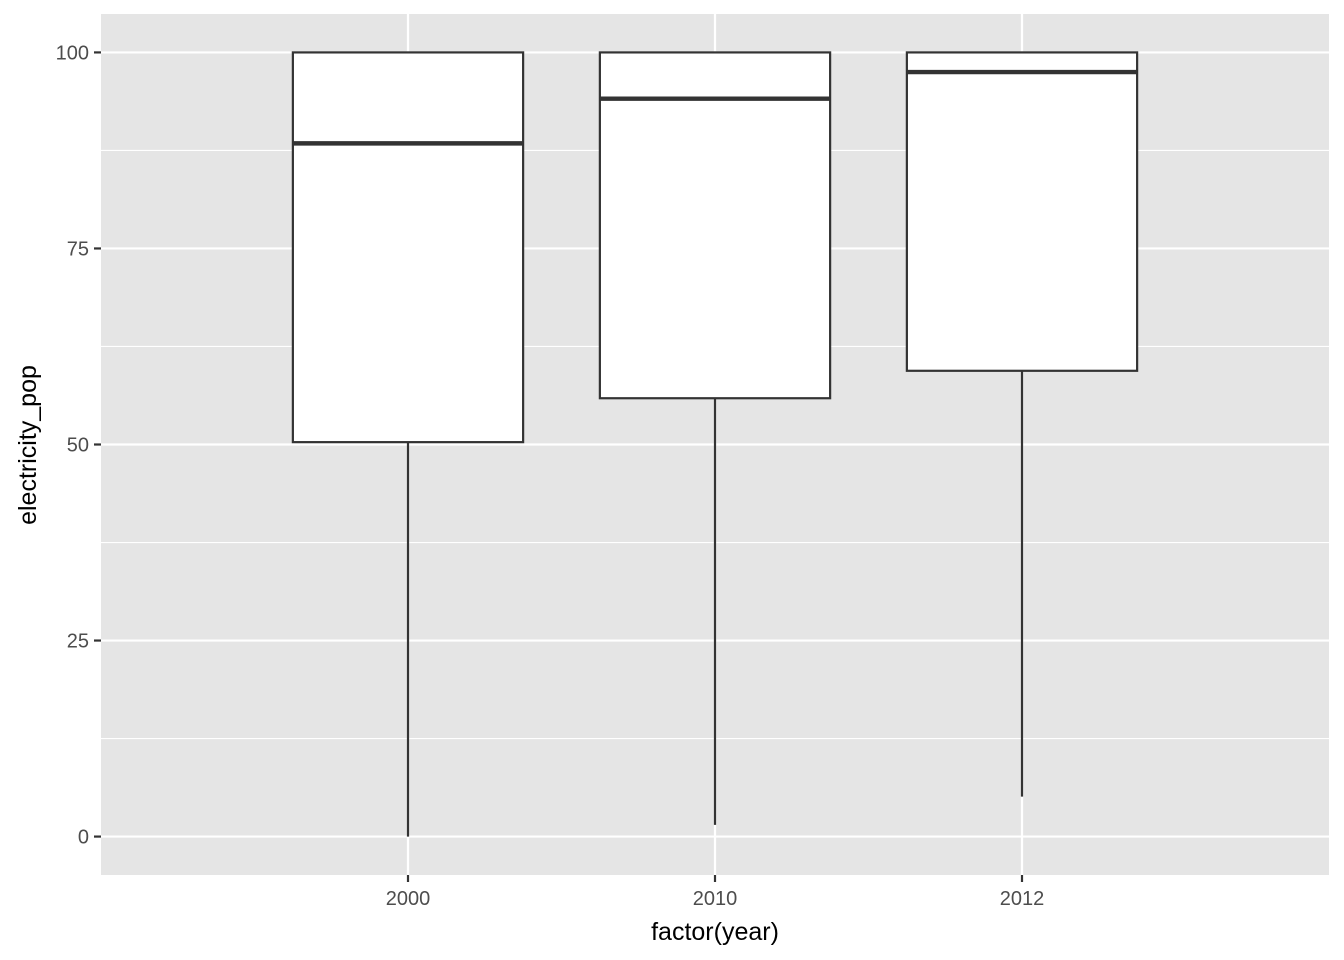 The image size is (1344, 960). Describe the element at coordinates (28, 445) in the screenshot. I see `y-axis-title: electricity_pop` at that location.